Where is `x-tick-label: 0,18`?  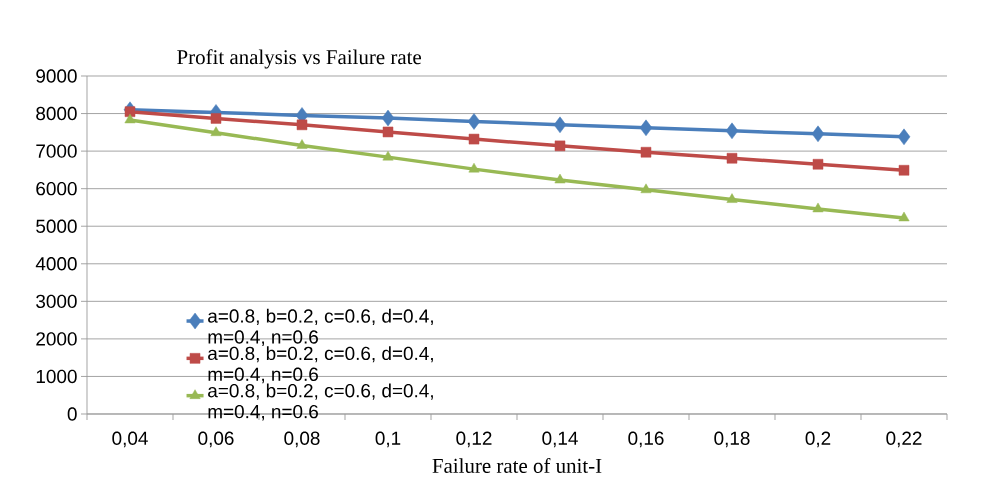 x-tick-label: 0,18 is located at coordinates (732, 439).